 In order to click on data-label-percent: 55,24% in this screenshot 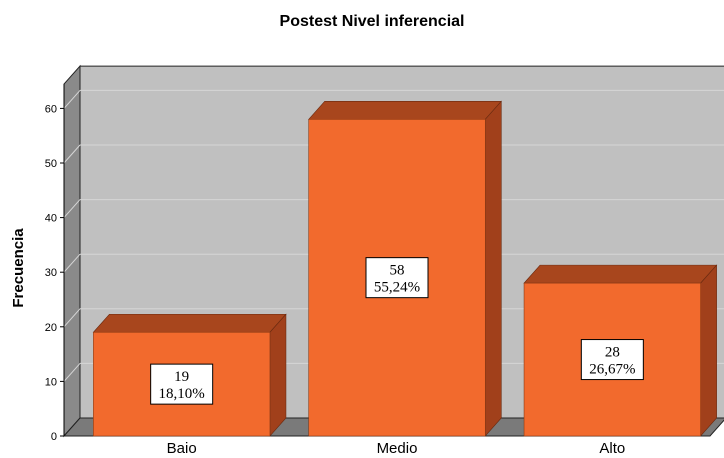, I will do `click(397, 288)`.